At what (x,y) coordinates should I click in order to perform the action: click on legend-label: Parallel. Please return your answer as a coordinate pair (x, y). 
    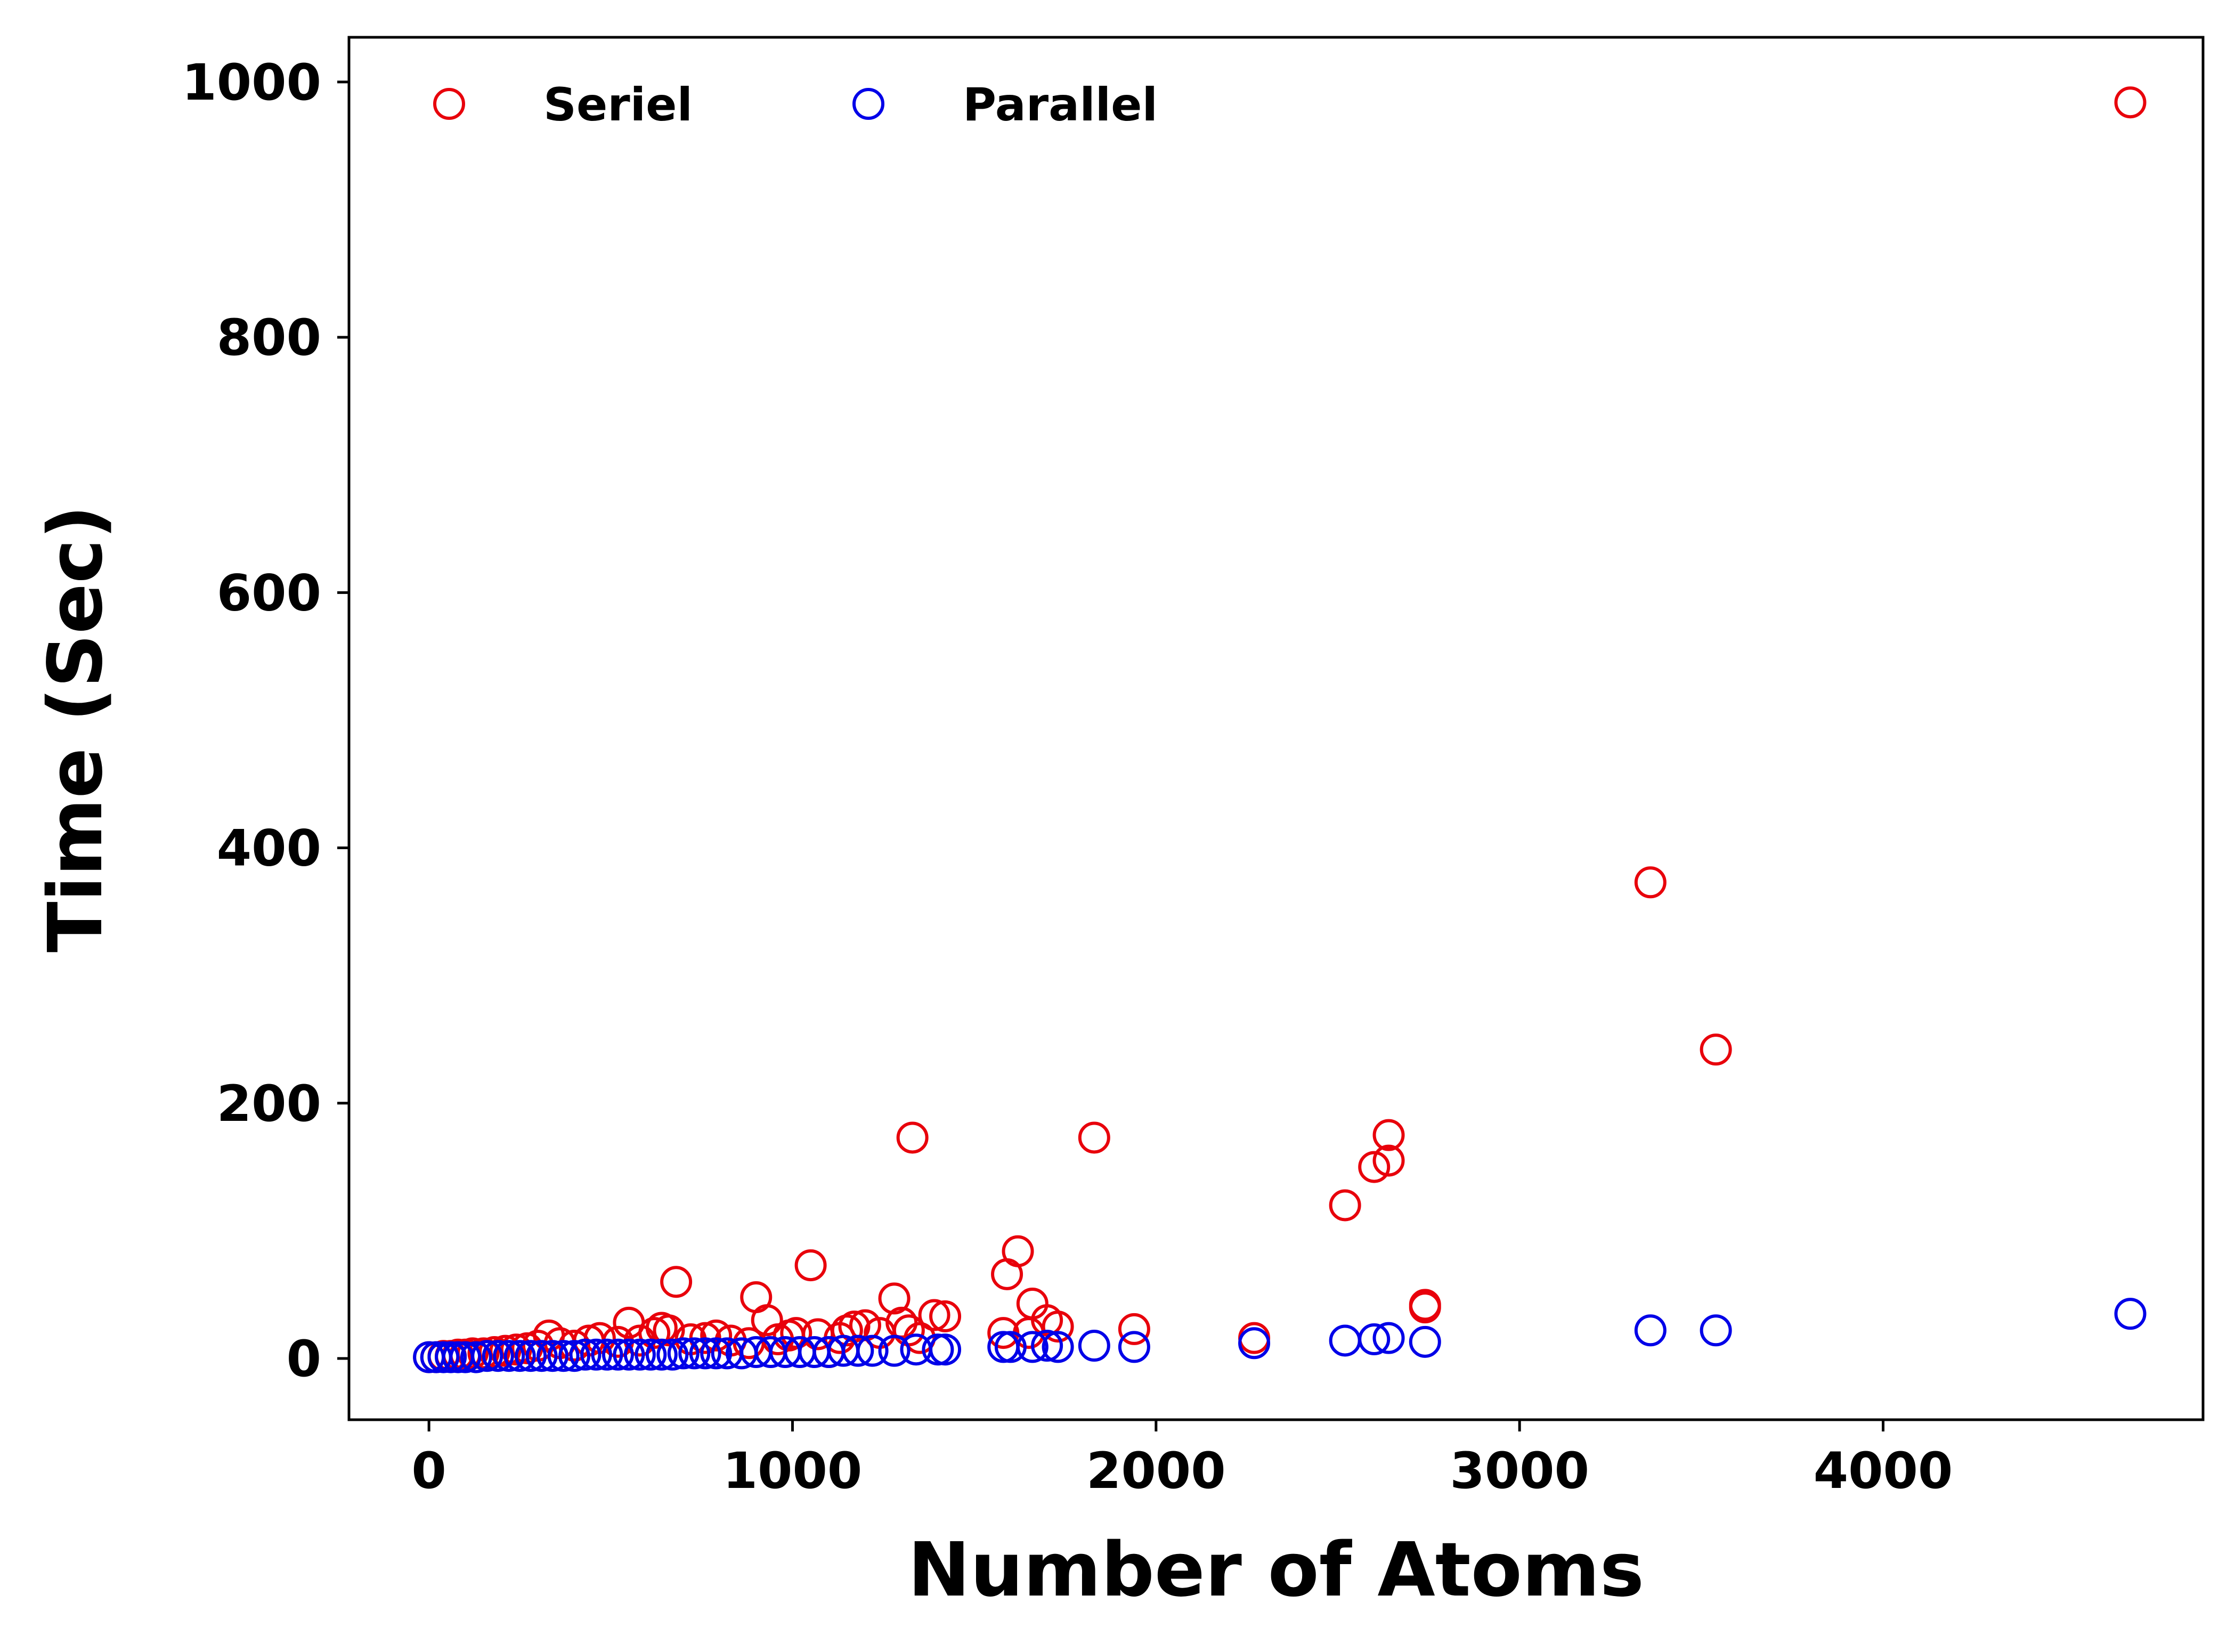
    Looking at the image, I should click on (1060, 105).